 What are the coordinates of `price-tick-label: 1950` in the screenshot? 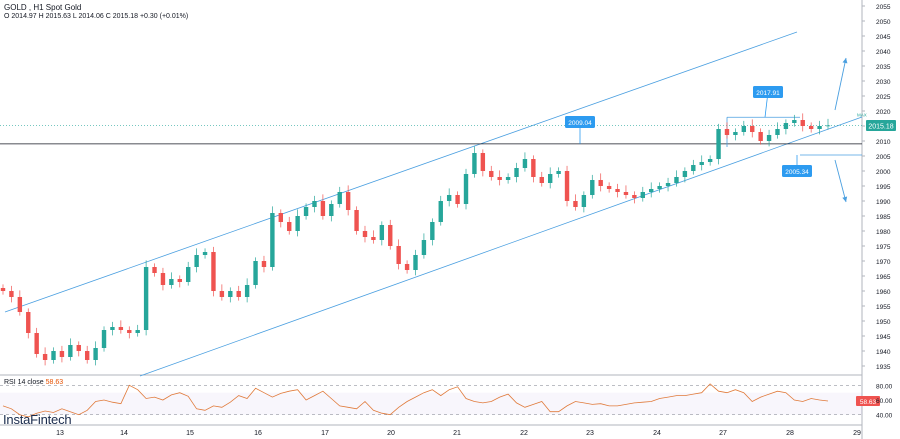 It's located at (883, 322).